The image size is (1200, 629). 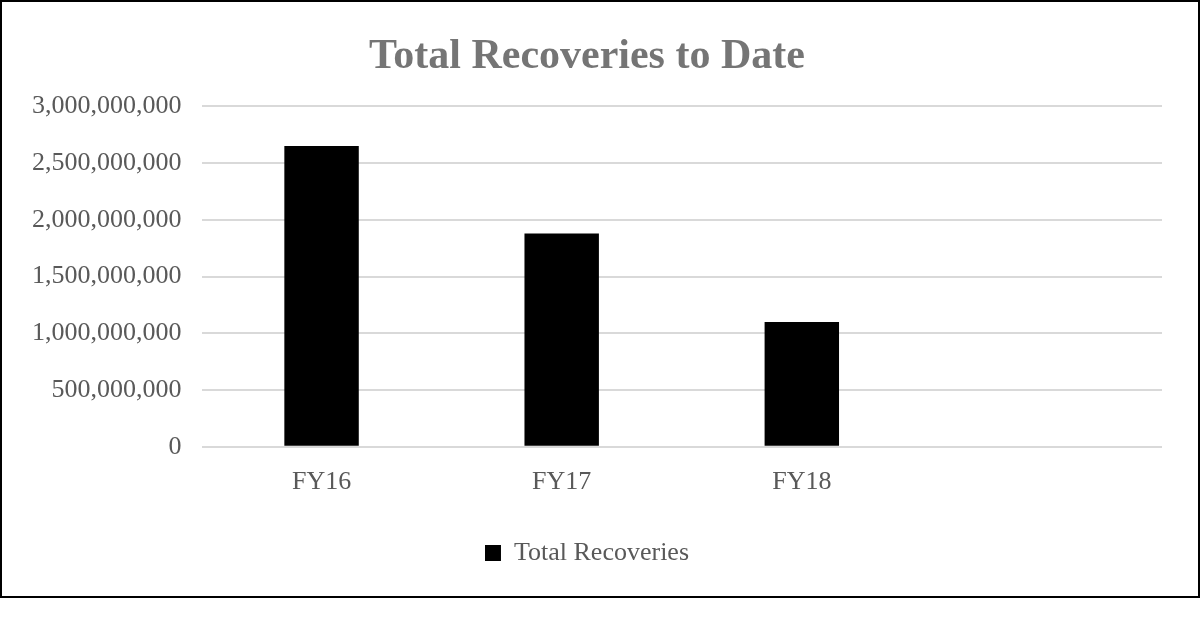 What do you see at coordinates (802, 481) in the screenshot?
I see `x-tick-label: FY18` at bounding box center [802, 481].